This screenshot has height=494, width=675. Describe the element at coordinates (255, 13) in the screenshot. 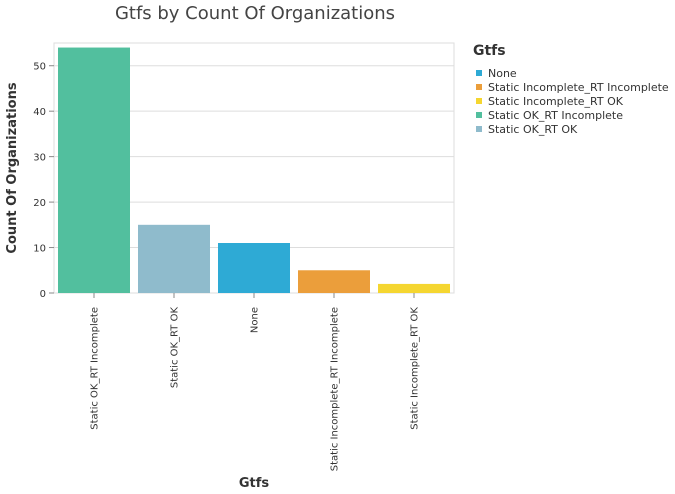

I see `chart-title: Gtfs by Count Of Organizations` at that location.